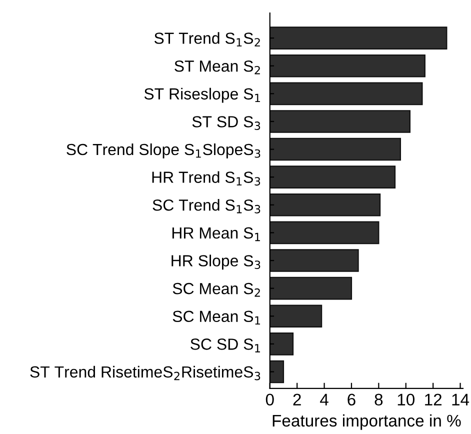 The width and height of the screenshot is (471, 434). Describe the element at coordinates (145, 373) in the screenshot. I see `y-tick-label: ST Trend RisetimeS$_{2}$RisetimeS$_{3}$` at that location.